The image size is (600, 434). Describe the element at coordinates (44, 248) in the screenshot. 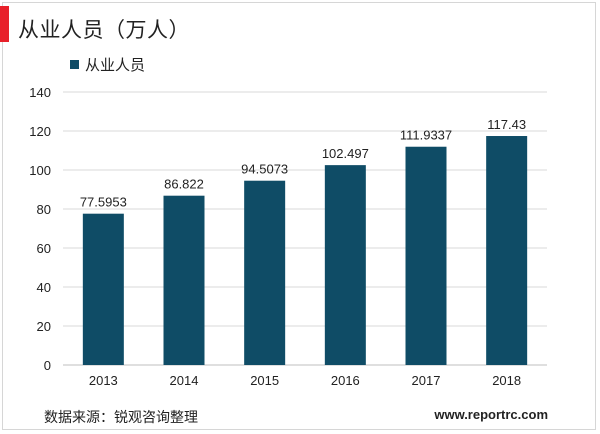

I see `y-tick-label: 60` at that location.